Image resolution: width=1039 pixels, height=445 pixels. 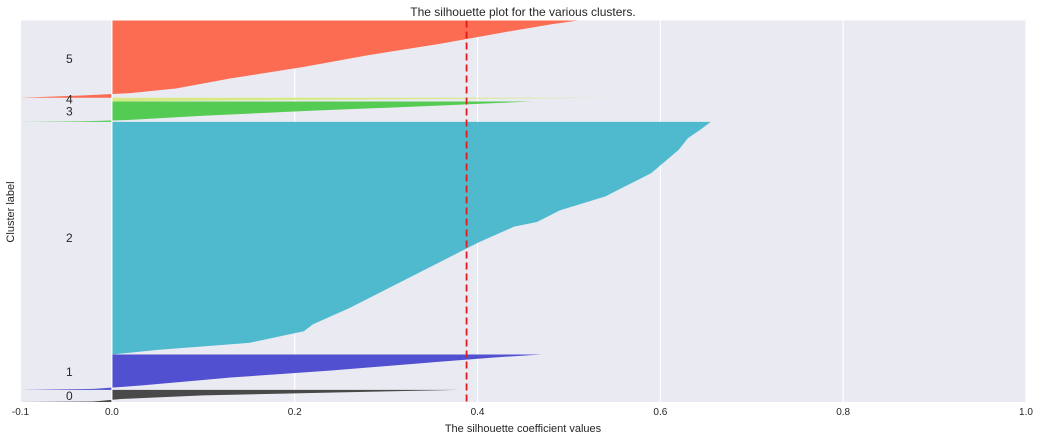 I want to click on x-tick-labels: -0.1 0.0 0.2 0.4 0.6 0.8 1.0, so click(x=523, y=412).